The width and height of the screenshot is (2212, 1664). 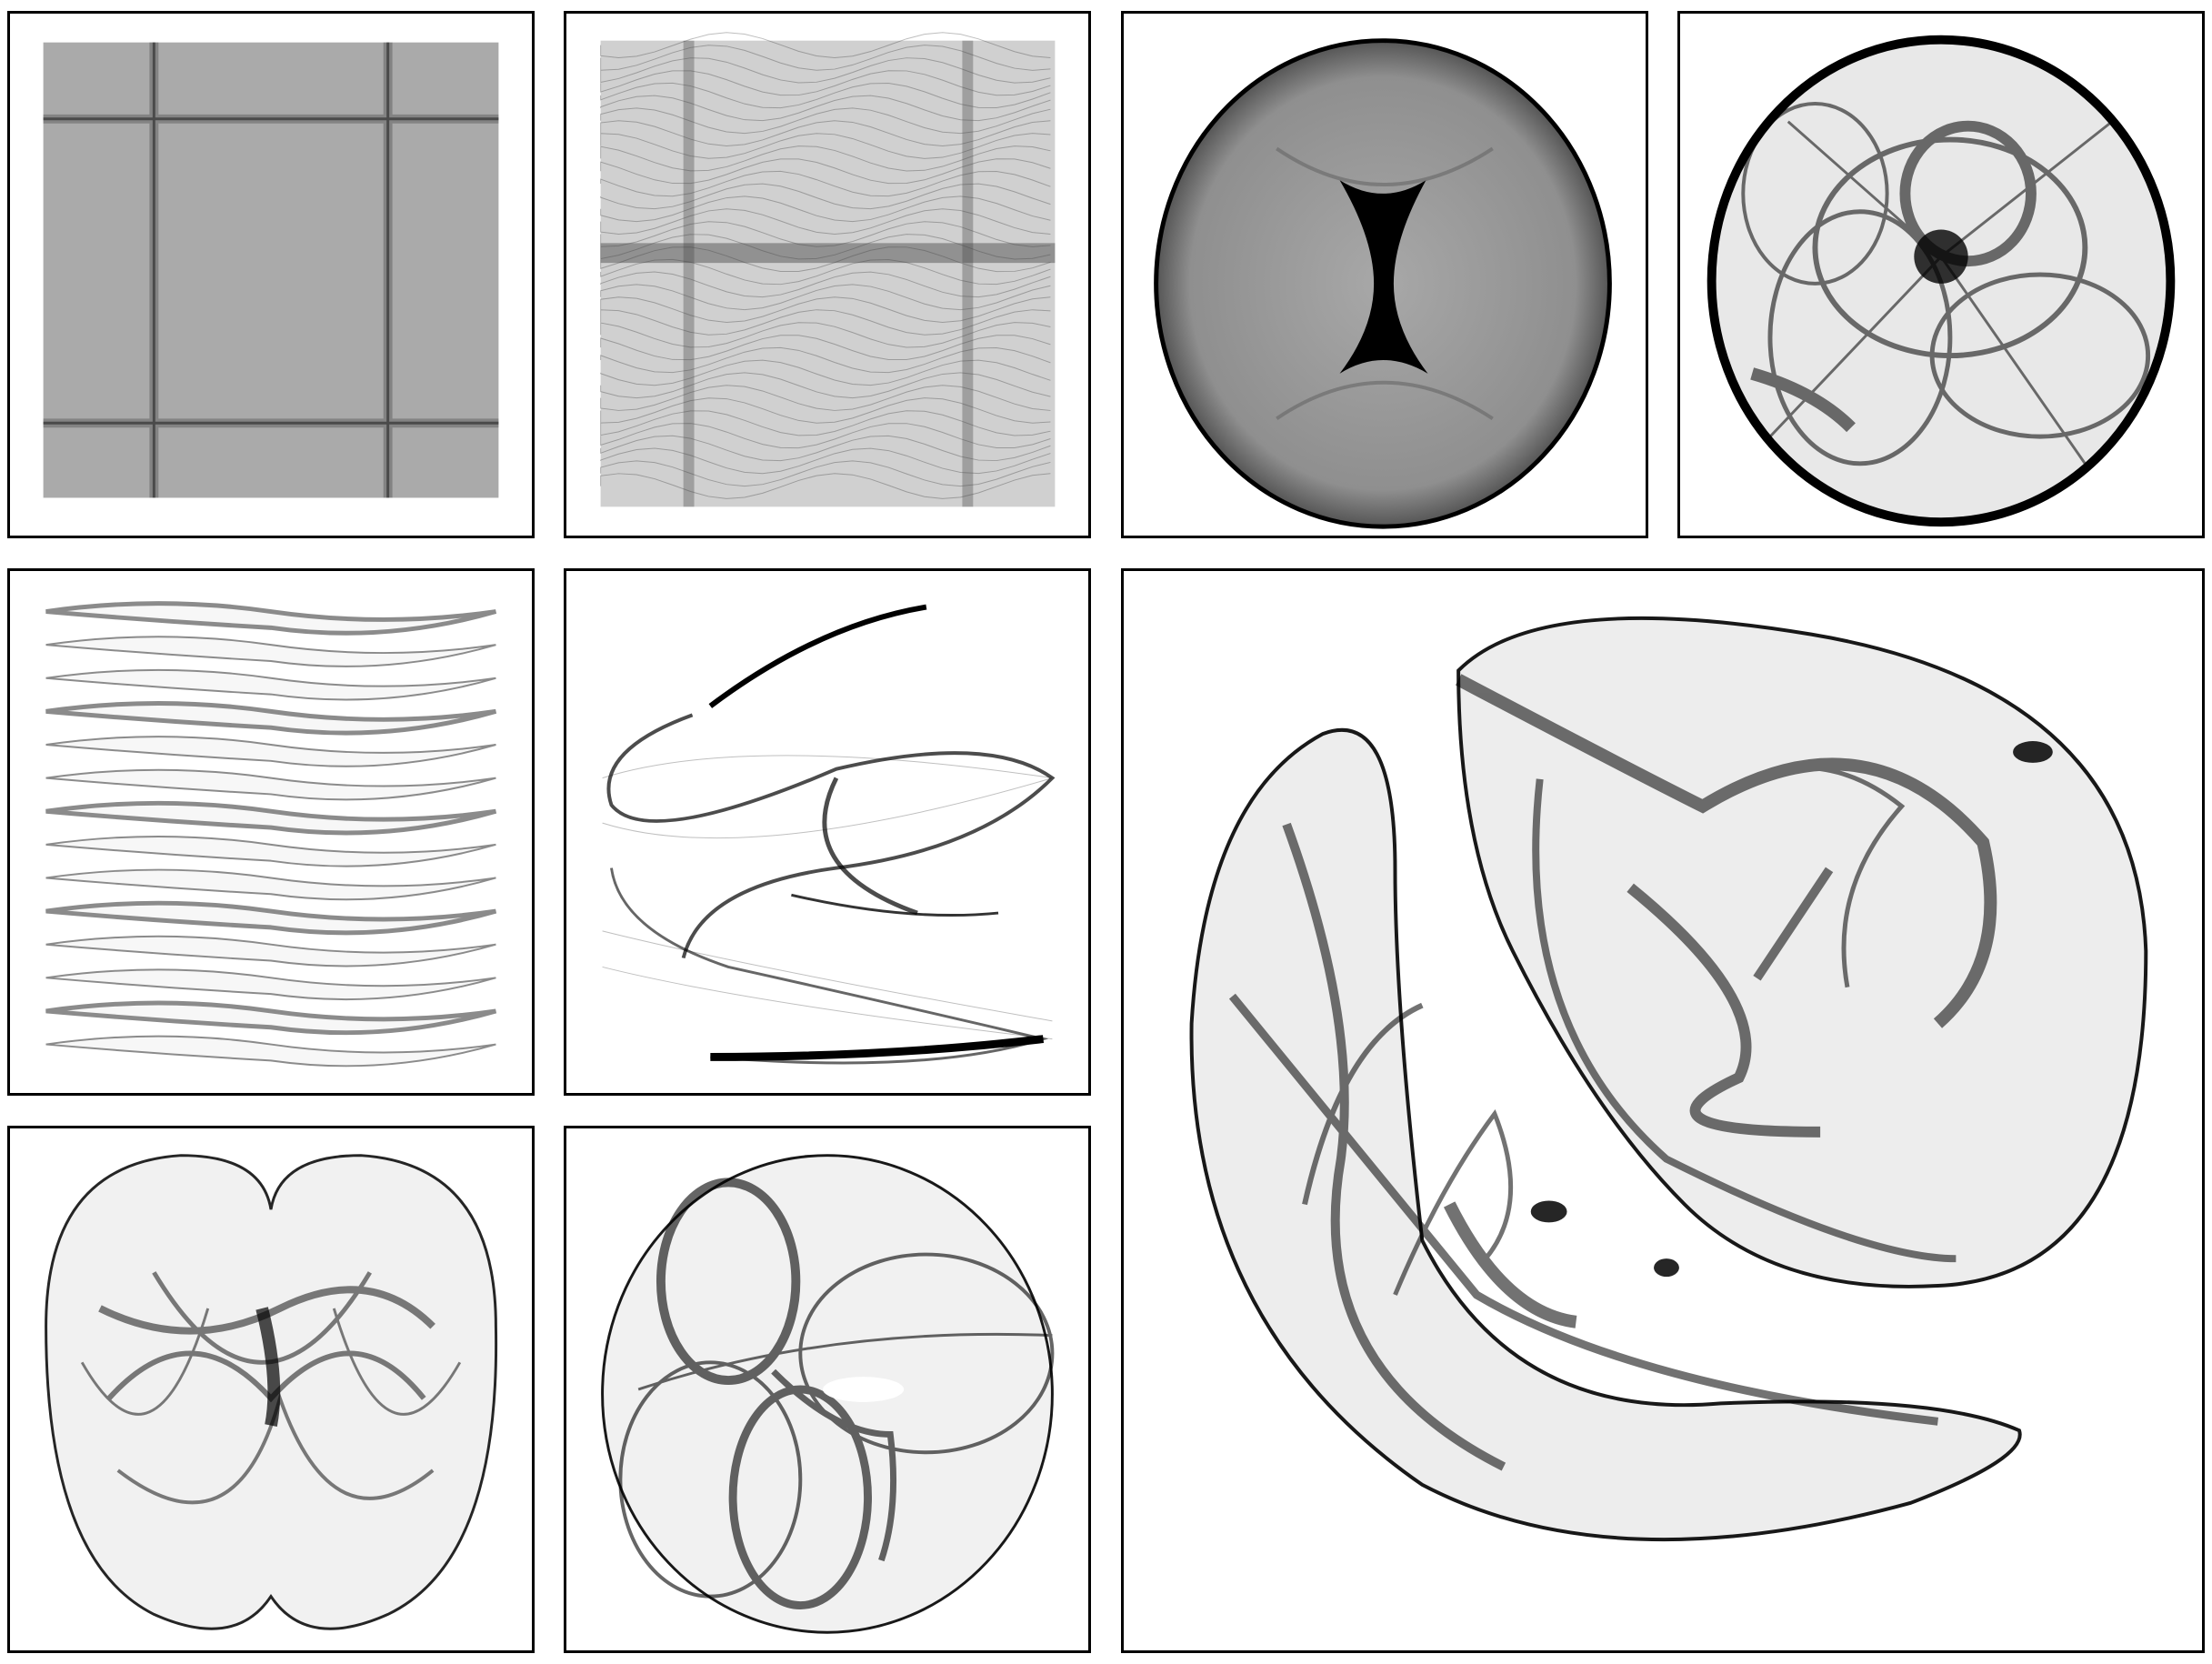 I want to click on attractor-panel-disc-hourglass, so click(x=1384, y=274).